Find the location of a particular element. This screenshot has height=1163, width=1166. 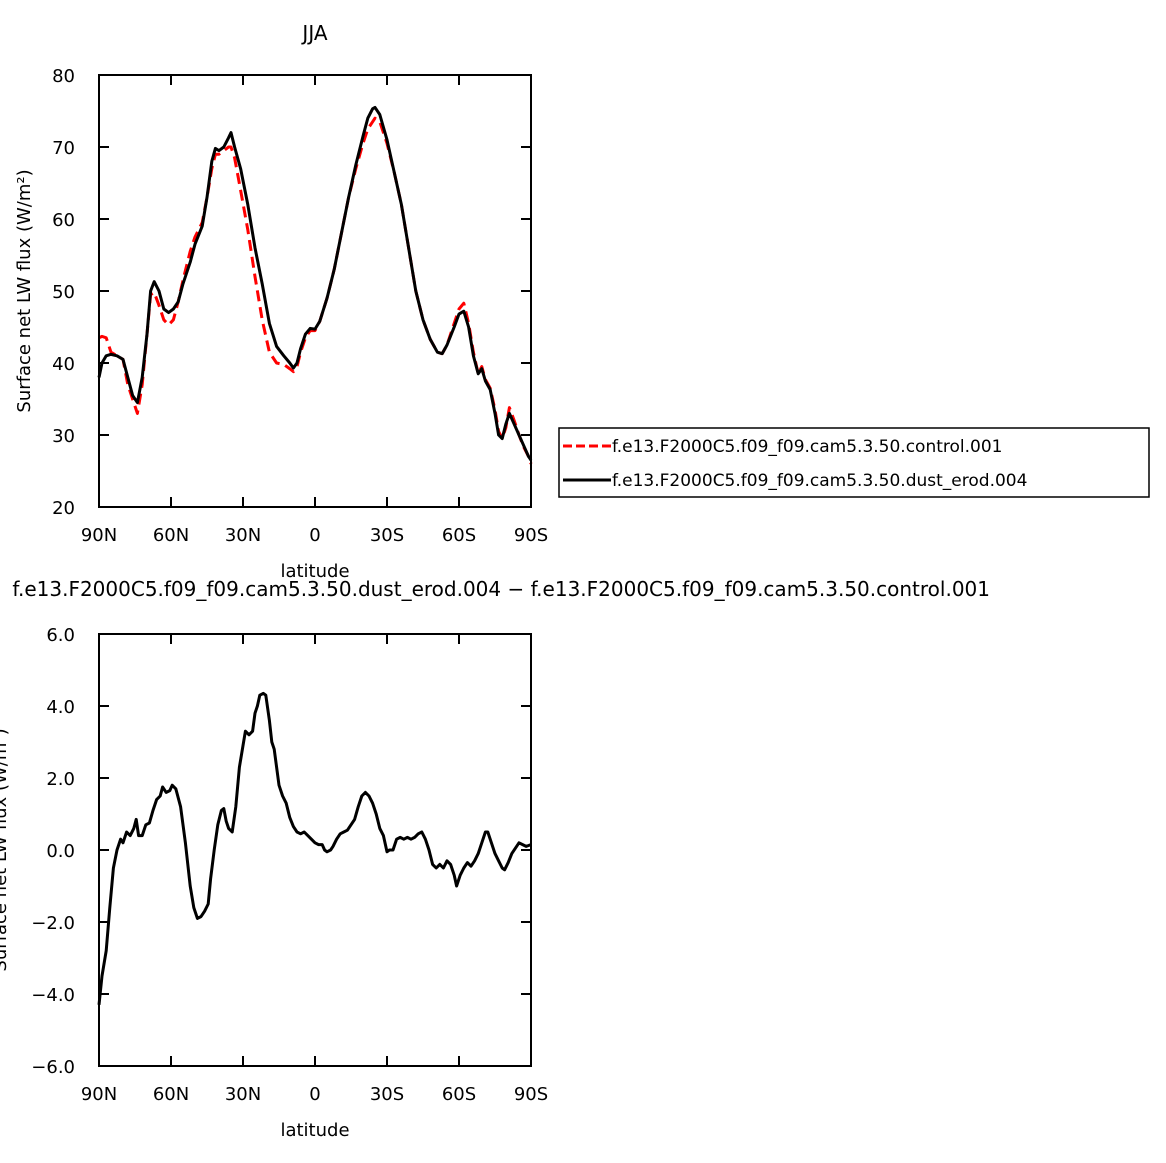

y-tick-label: −4.0 is located at coordinates (53, 995).